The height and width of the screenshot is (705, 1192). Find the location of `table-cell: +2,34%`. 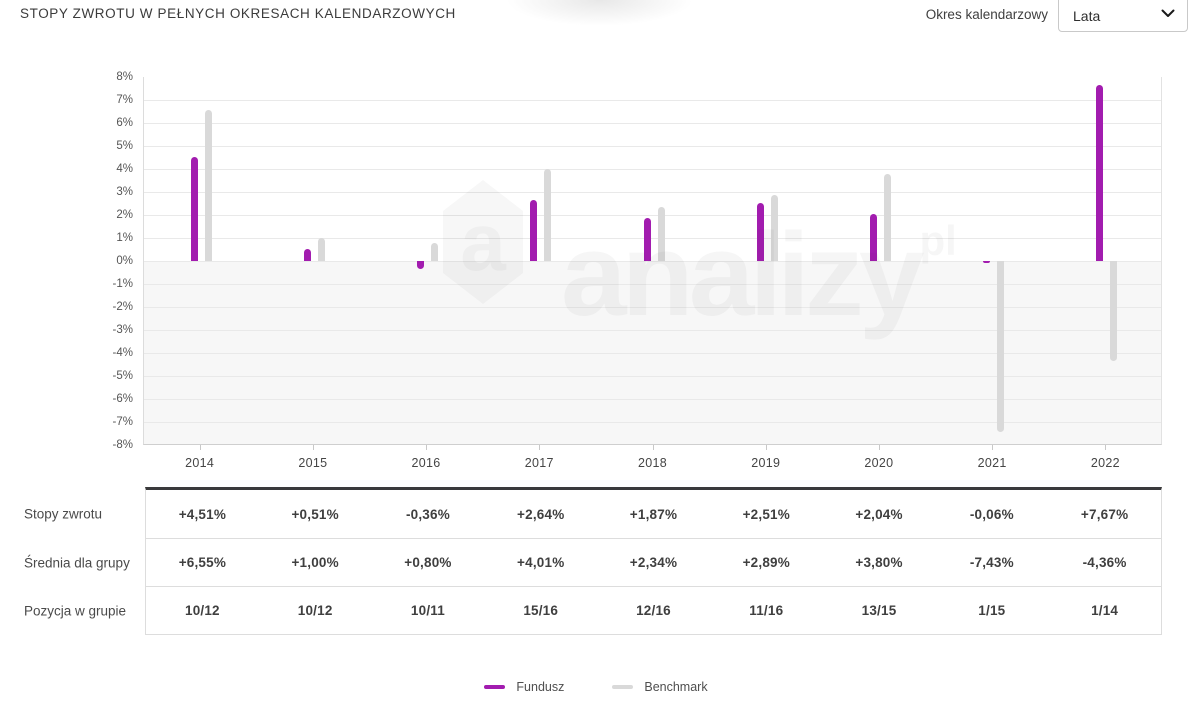

table-cell: +2,34% is located at coordinates (653, 562).